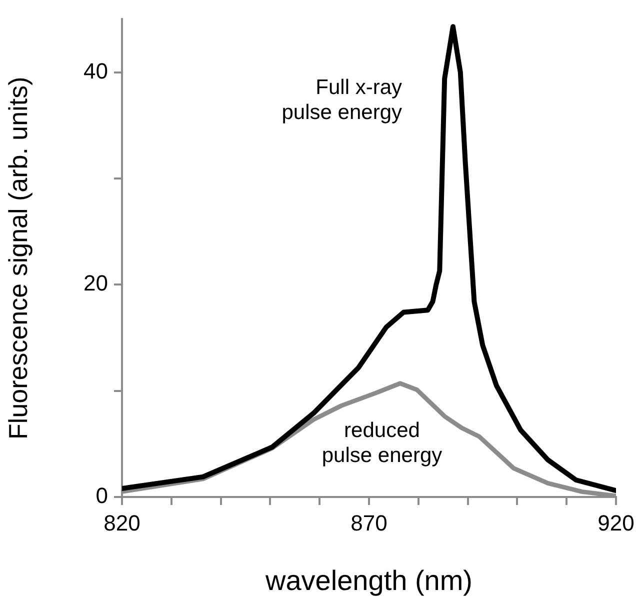  What do you see at coordinates (17, 258) in the screenshot?
I see `y-axis-title: Fluorescence signal (arb. units)` at bounding box center [17, 258].